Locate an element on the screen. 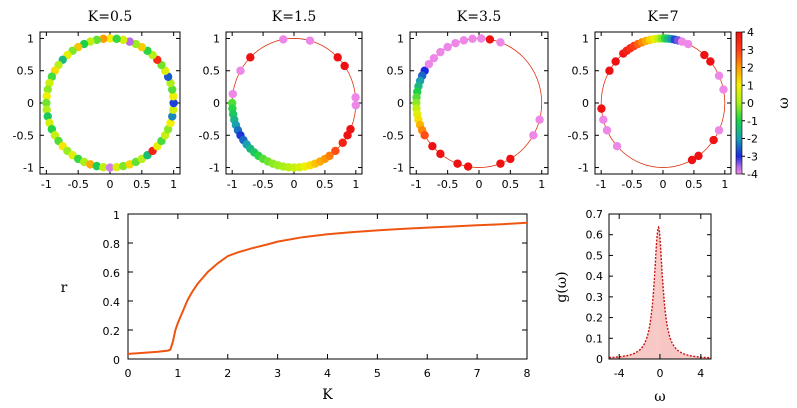 The height and width of the screenshot is (408, 797). y-tick-label: 0 is located at coordinates (585, 103).